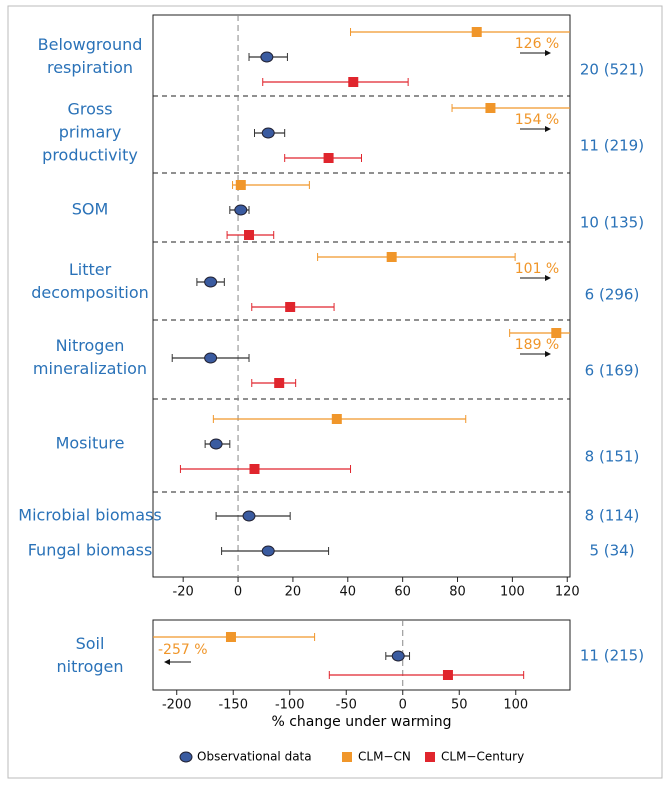 The width and height of the screenshot is (670, 790). Describe the element at coordinates (89, 666) in the screenshot. I see `category-label: nitrogen` at that location.